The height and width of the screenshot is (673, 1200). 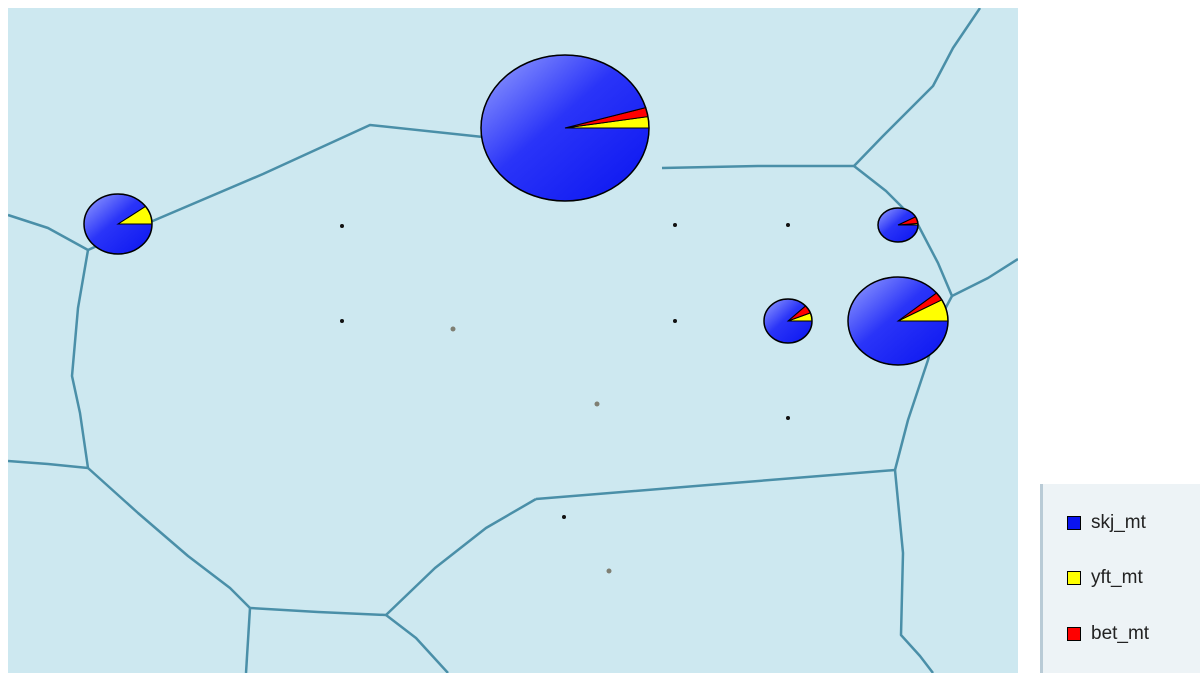 I want to click on legend-label-yft: yft_mt, so click(x=1117, y=577).